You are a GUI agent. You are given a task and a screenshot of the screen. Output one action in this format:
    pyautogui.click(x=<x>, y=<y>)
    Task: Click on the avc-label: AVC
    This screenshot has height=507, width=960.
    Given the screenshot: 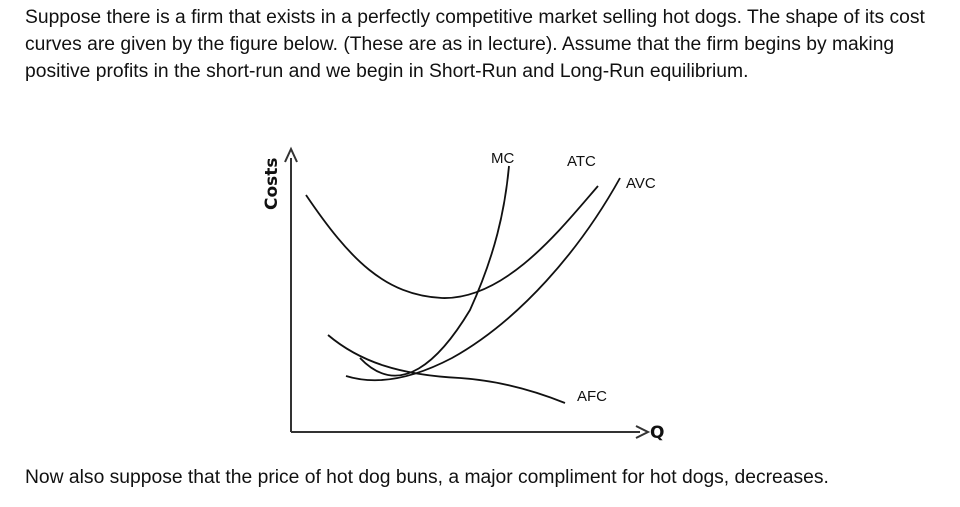 What is the action you would take?
    pyautogui.click(x=641, y=183)
    